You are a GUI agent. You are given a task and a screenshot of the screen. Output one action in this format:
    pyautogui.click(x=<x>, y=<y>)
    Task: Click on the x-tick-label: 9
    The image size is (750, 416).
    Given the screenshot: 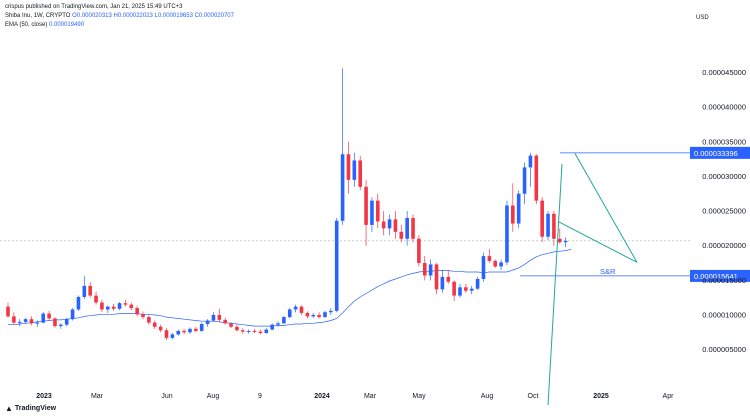 What is the action you would take?
    pyautogui.click(x=260, y=396)
    